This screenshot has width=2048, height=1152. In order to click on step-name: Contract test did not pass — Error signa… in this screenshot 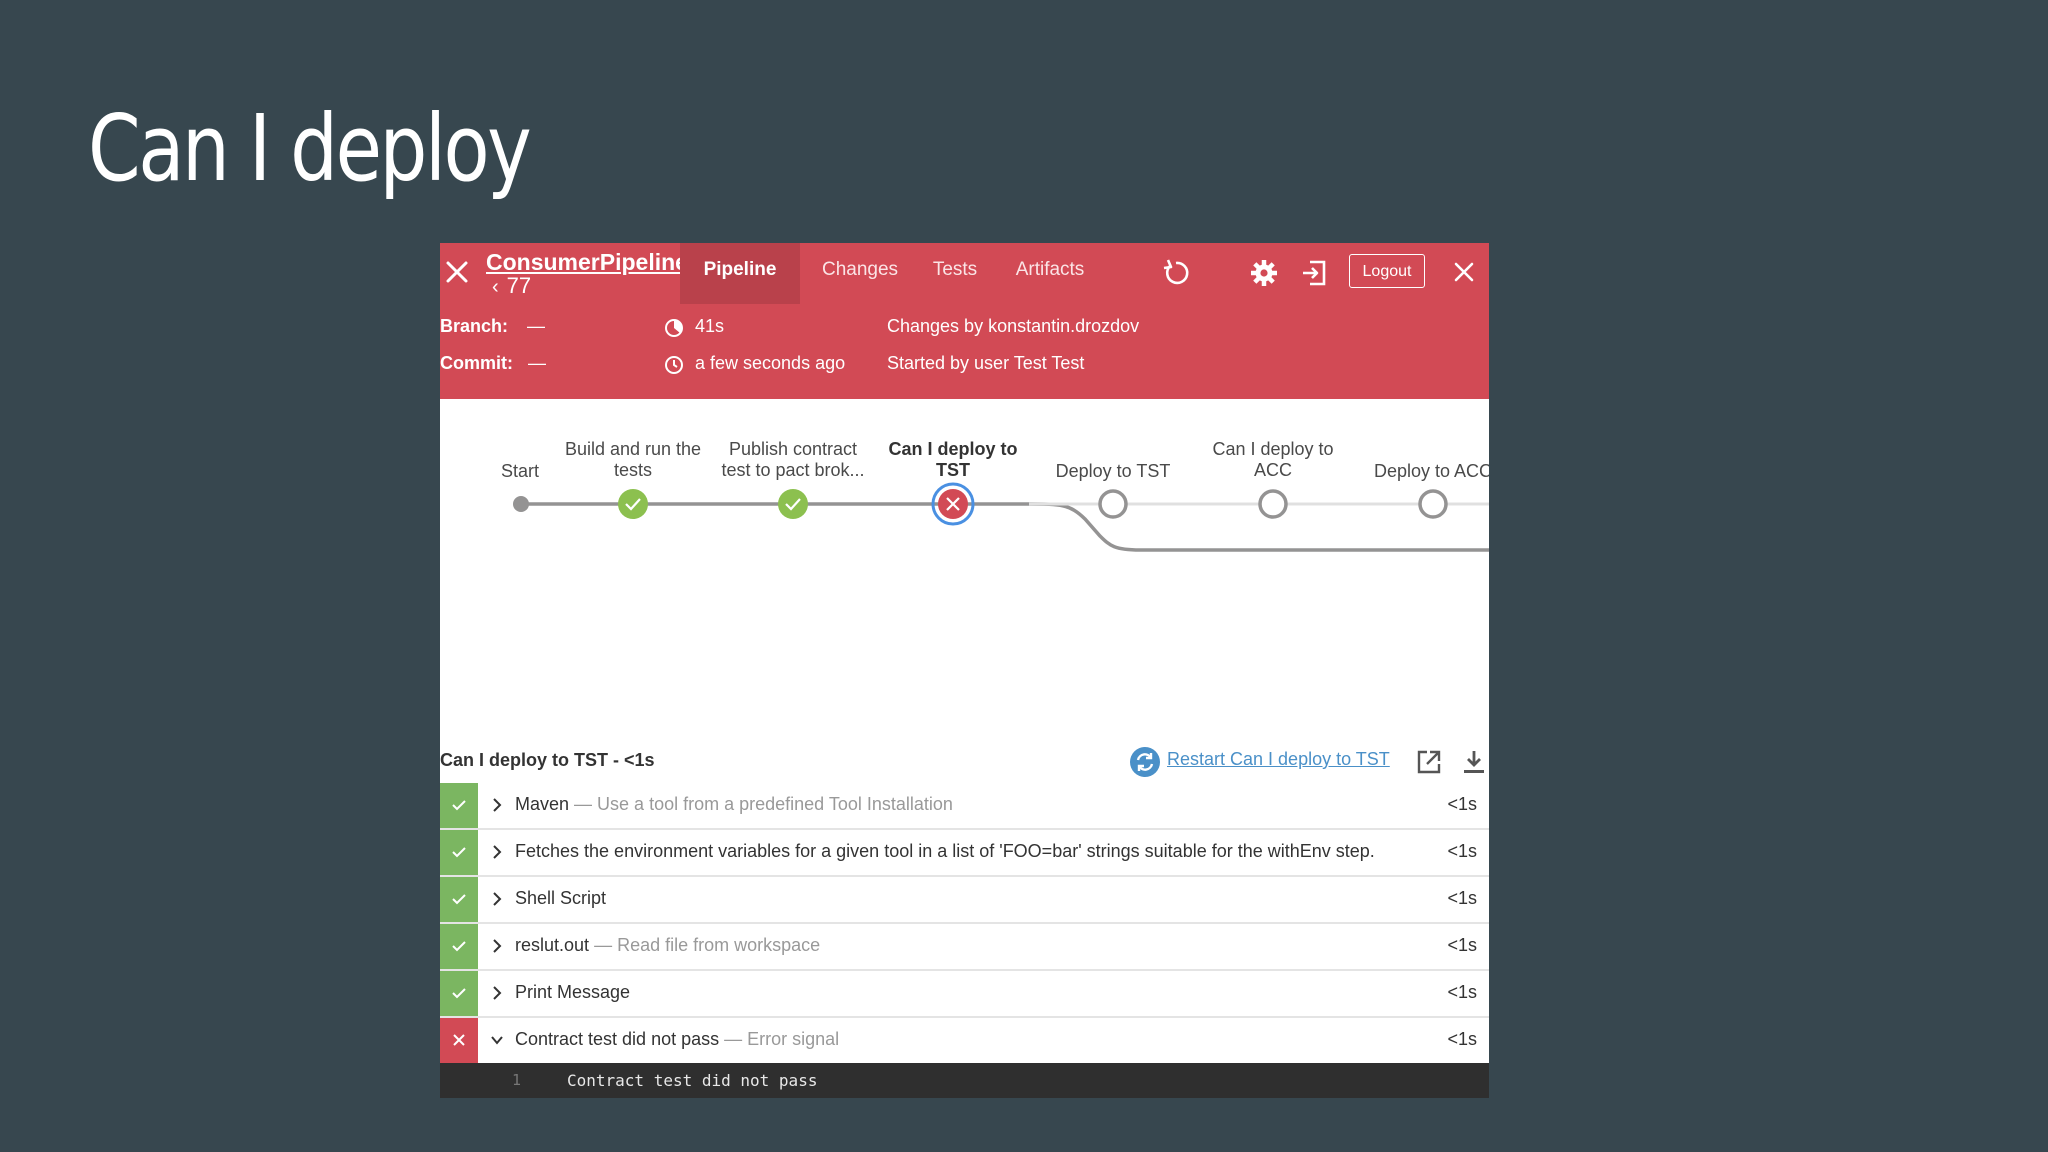, I will do `click(677, 1039)`.